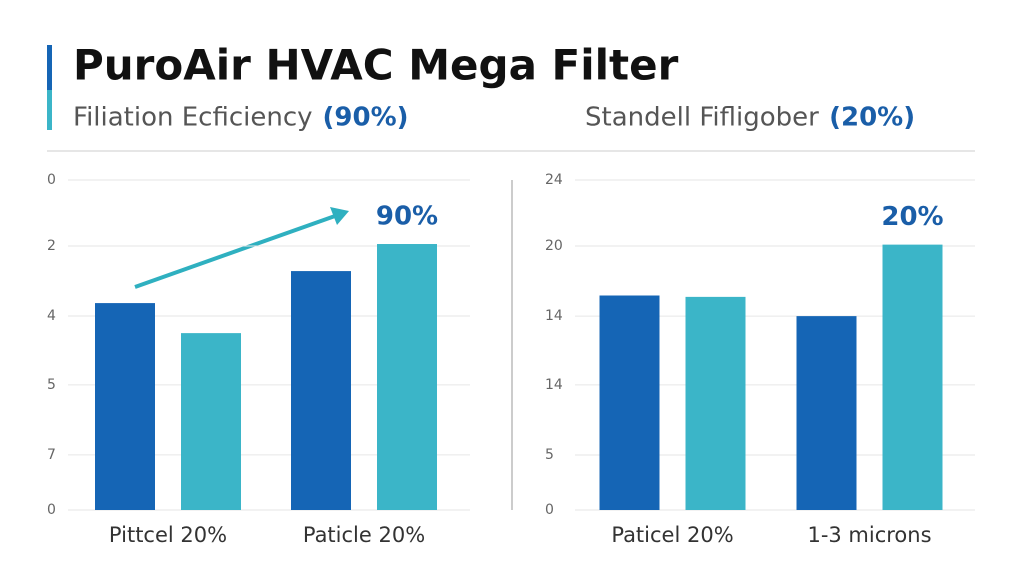 Image resolution: width=1024 pixels, height=585 pixels. Describe the element at coordinates (554, 180) in the screenshot. I see `y-tick-label: 24` at that location.